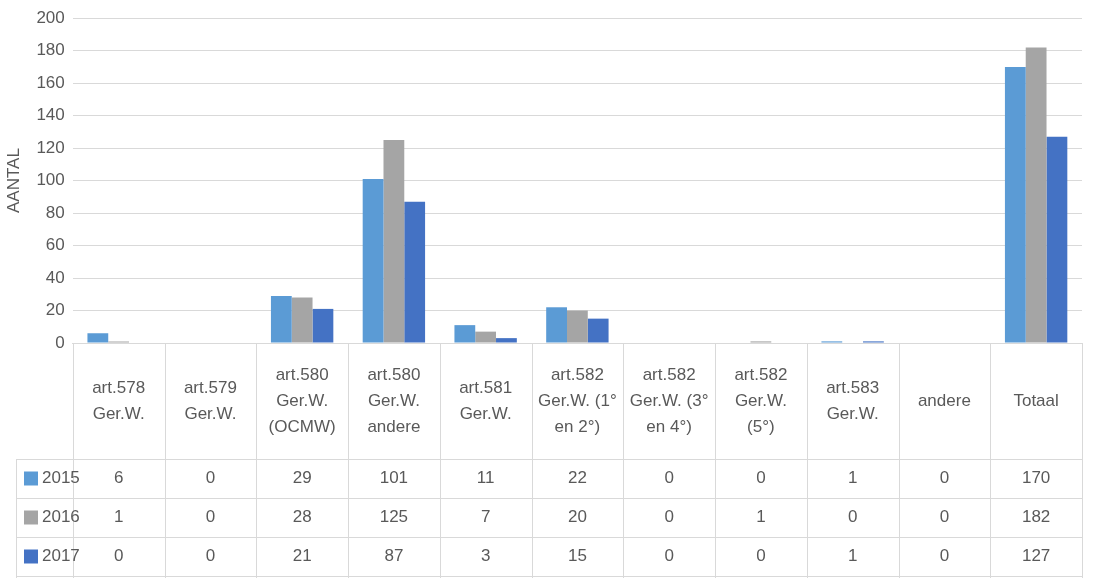  Describe the element at coordinates (118, 478) in the screenshot. I see `data-label: 6` at that location.